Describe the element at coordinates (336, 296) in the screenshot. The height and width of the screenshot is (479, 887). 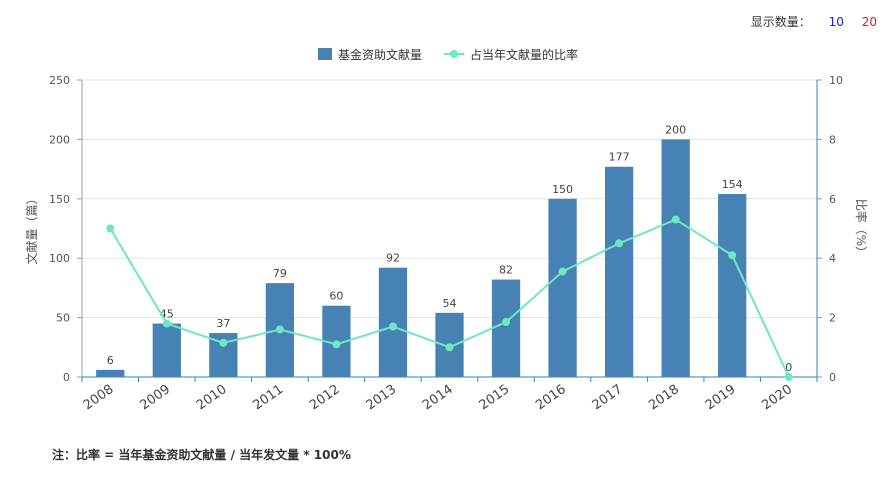
I see `bar-data-label: 60` at that location.